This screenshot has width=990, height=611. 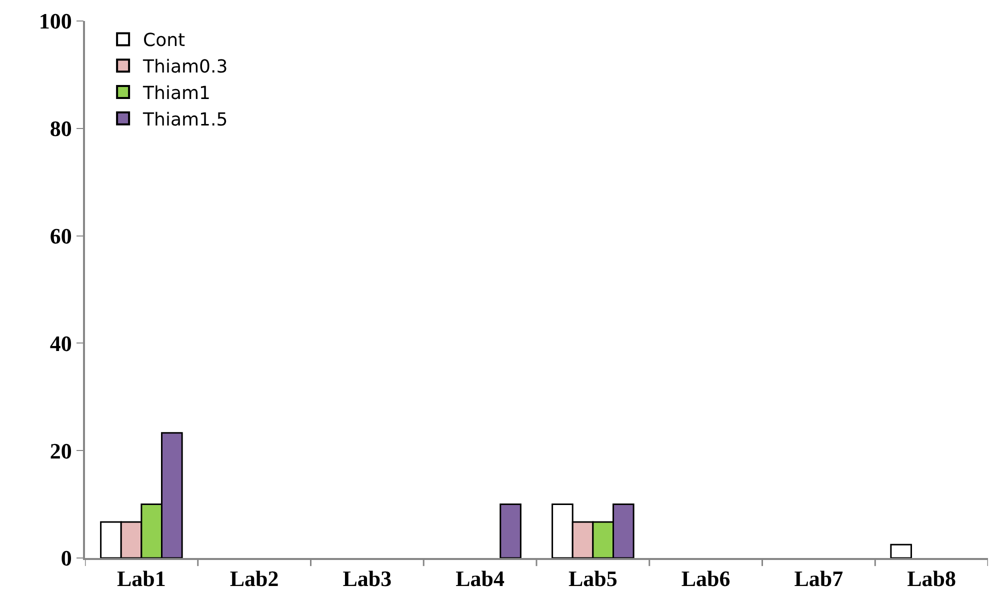 What do you see at coordinates (176, 93) in the screenshot?
I see `legend-label: Thiam1` at bounding box center [176, 93].